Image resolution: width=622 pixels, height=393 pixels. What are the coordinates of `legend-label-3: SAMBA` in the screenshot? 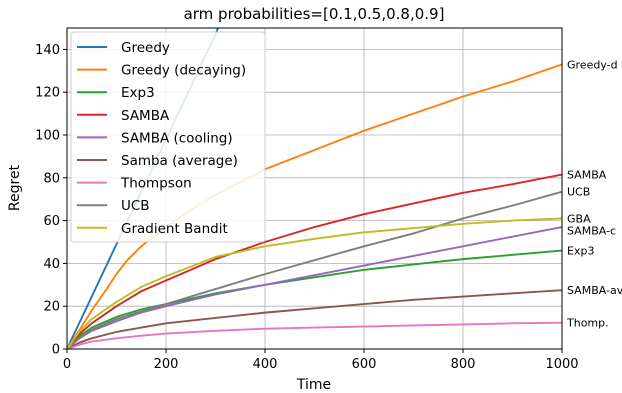 It's located at (145, 116).